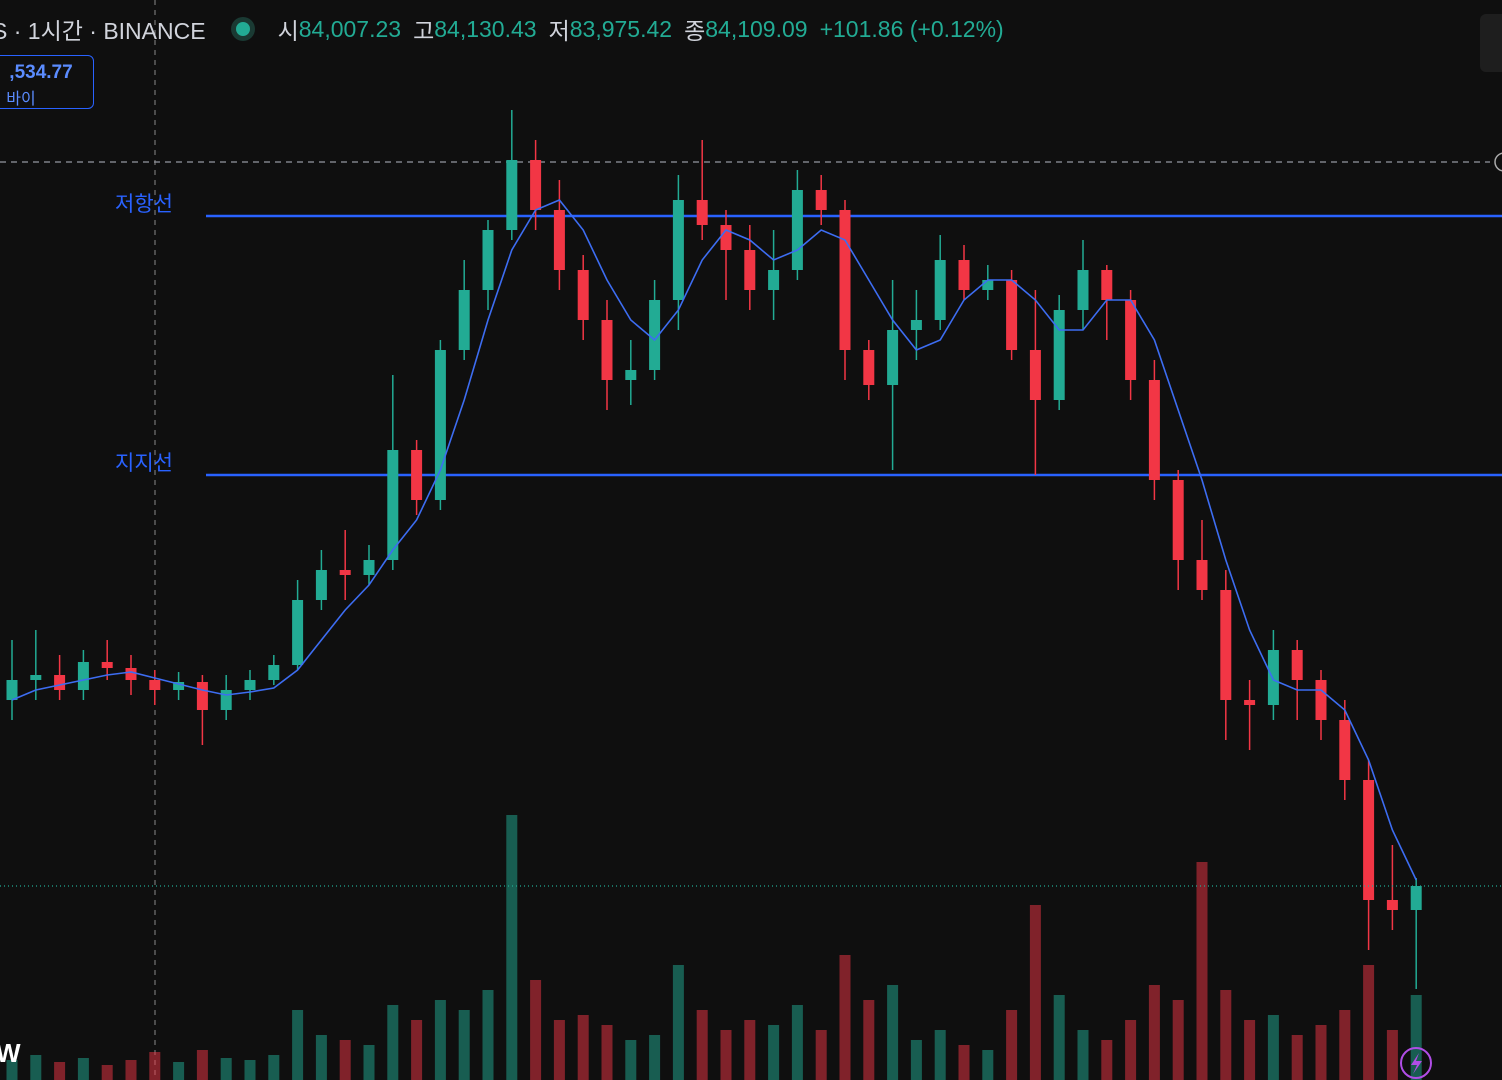 This screenshot has height=1080, width=1502. I want to click on alert-icon, so click(1416, 1063).